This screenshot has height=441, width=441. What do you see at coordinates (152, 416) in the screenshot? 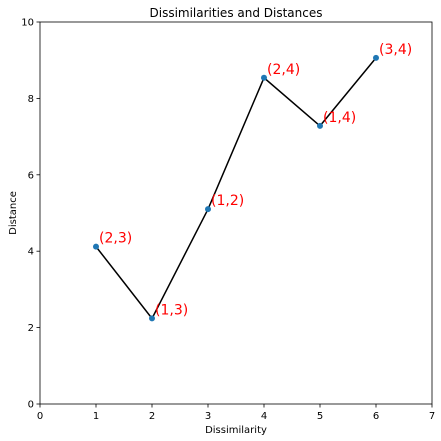
I see `x-tick-label: 2` at bounding box center [152, 416].